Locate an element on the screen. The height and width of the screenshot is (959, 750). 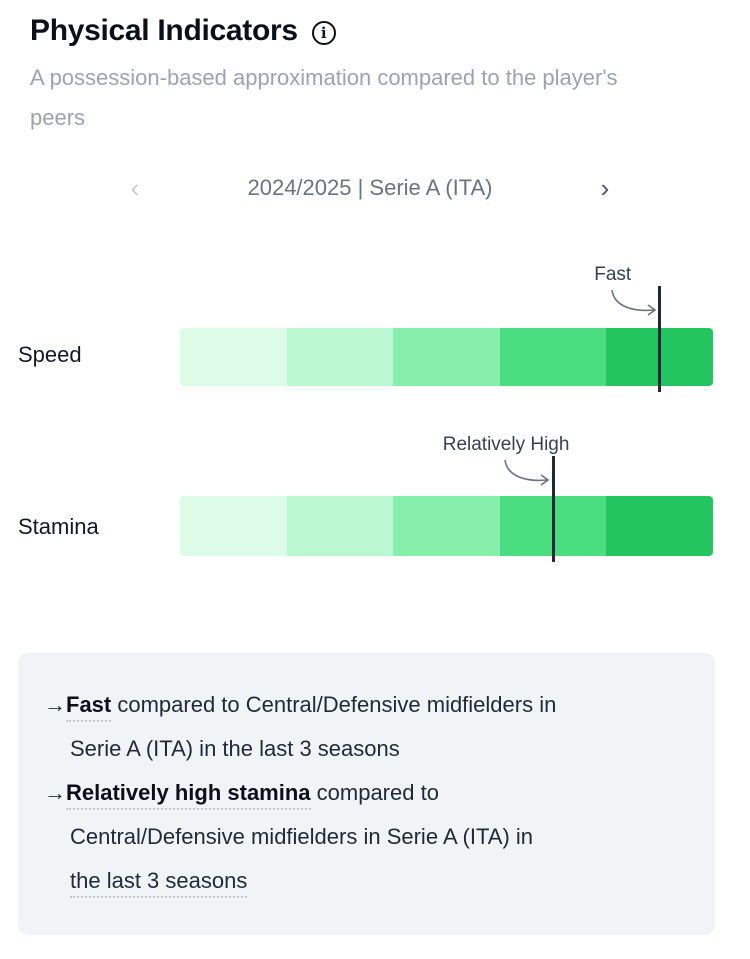
summary-item-1-bold: Fast is located at coordinates (89, 707).